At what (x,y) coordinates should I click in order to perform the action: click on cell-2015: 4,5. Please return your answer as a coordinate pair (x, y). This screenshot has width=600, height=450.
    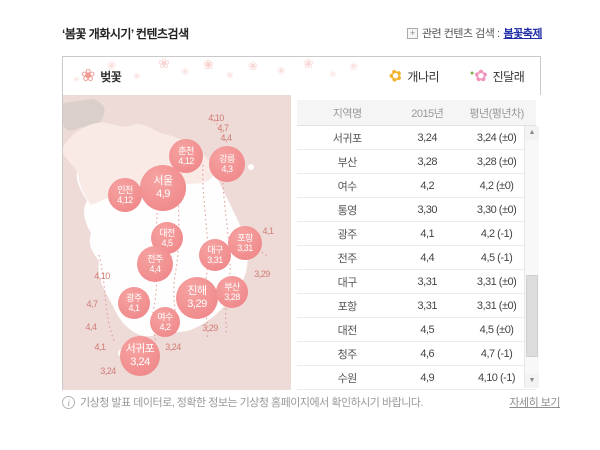
    Looking at the image, I should click on (427, 329).